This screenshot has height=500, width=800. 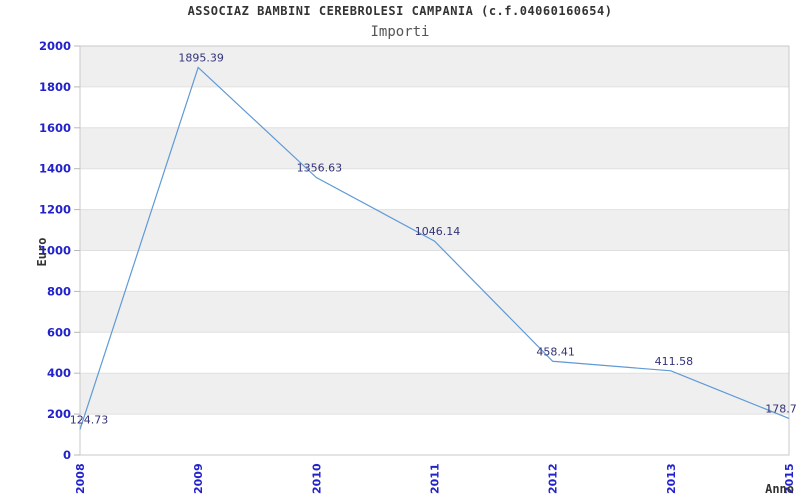 What do you see at coordinates (671, 478) in the screenshot?
I see `x-tick-label: 2013` at bounding box center [671, 478].